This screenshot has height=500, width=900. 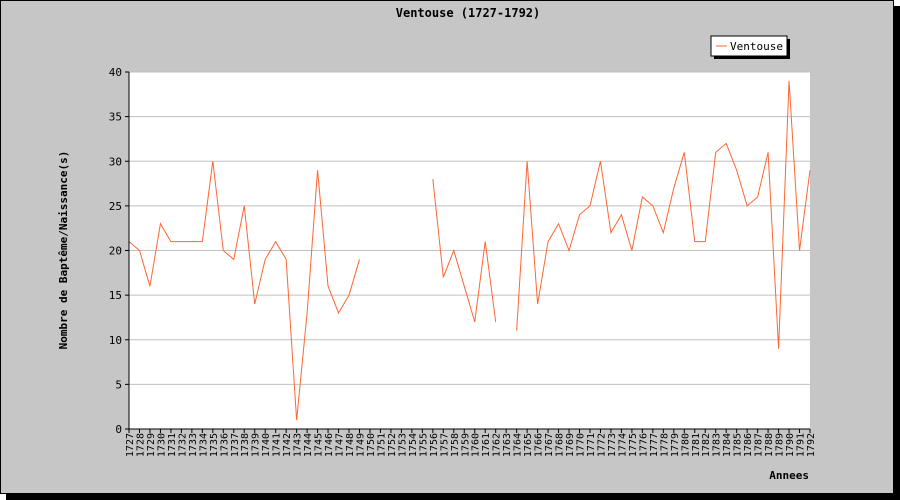 What do you see at coordinates (675, 445) in the screenshot?
I see `x-tick-label: 1779` at bounding box center [675, 445].